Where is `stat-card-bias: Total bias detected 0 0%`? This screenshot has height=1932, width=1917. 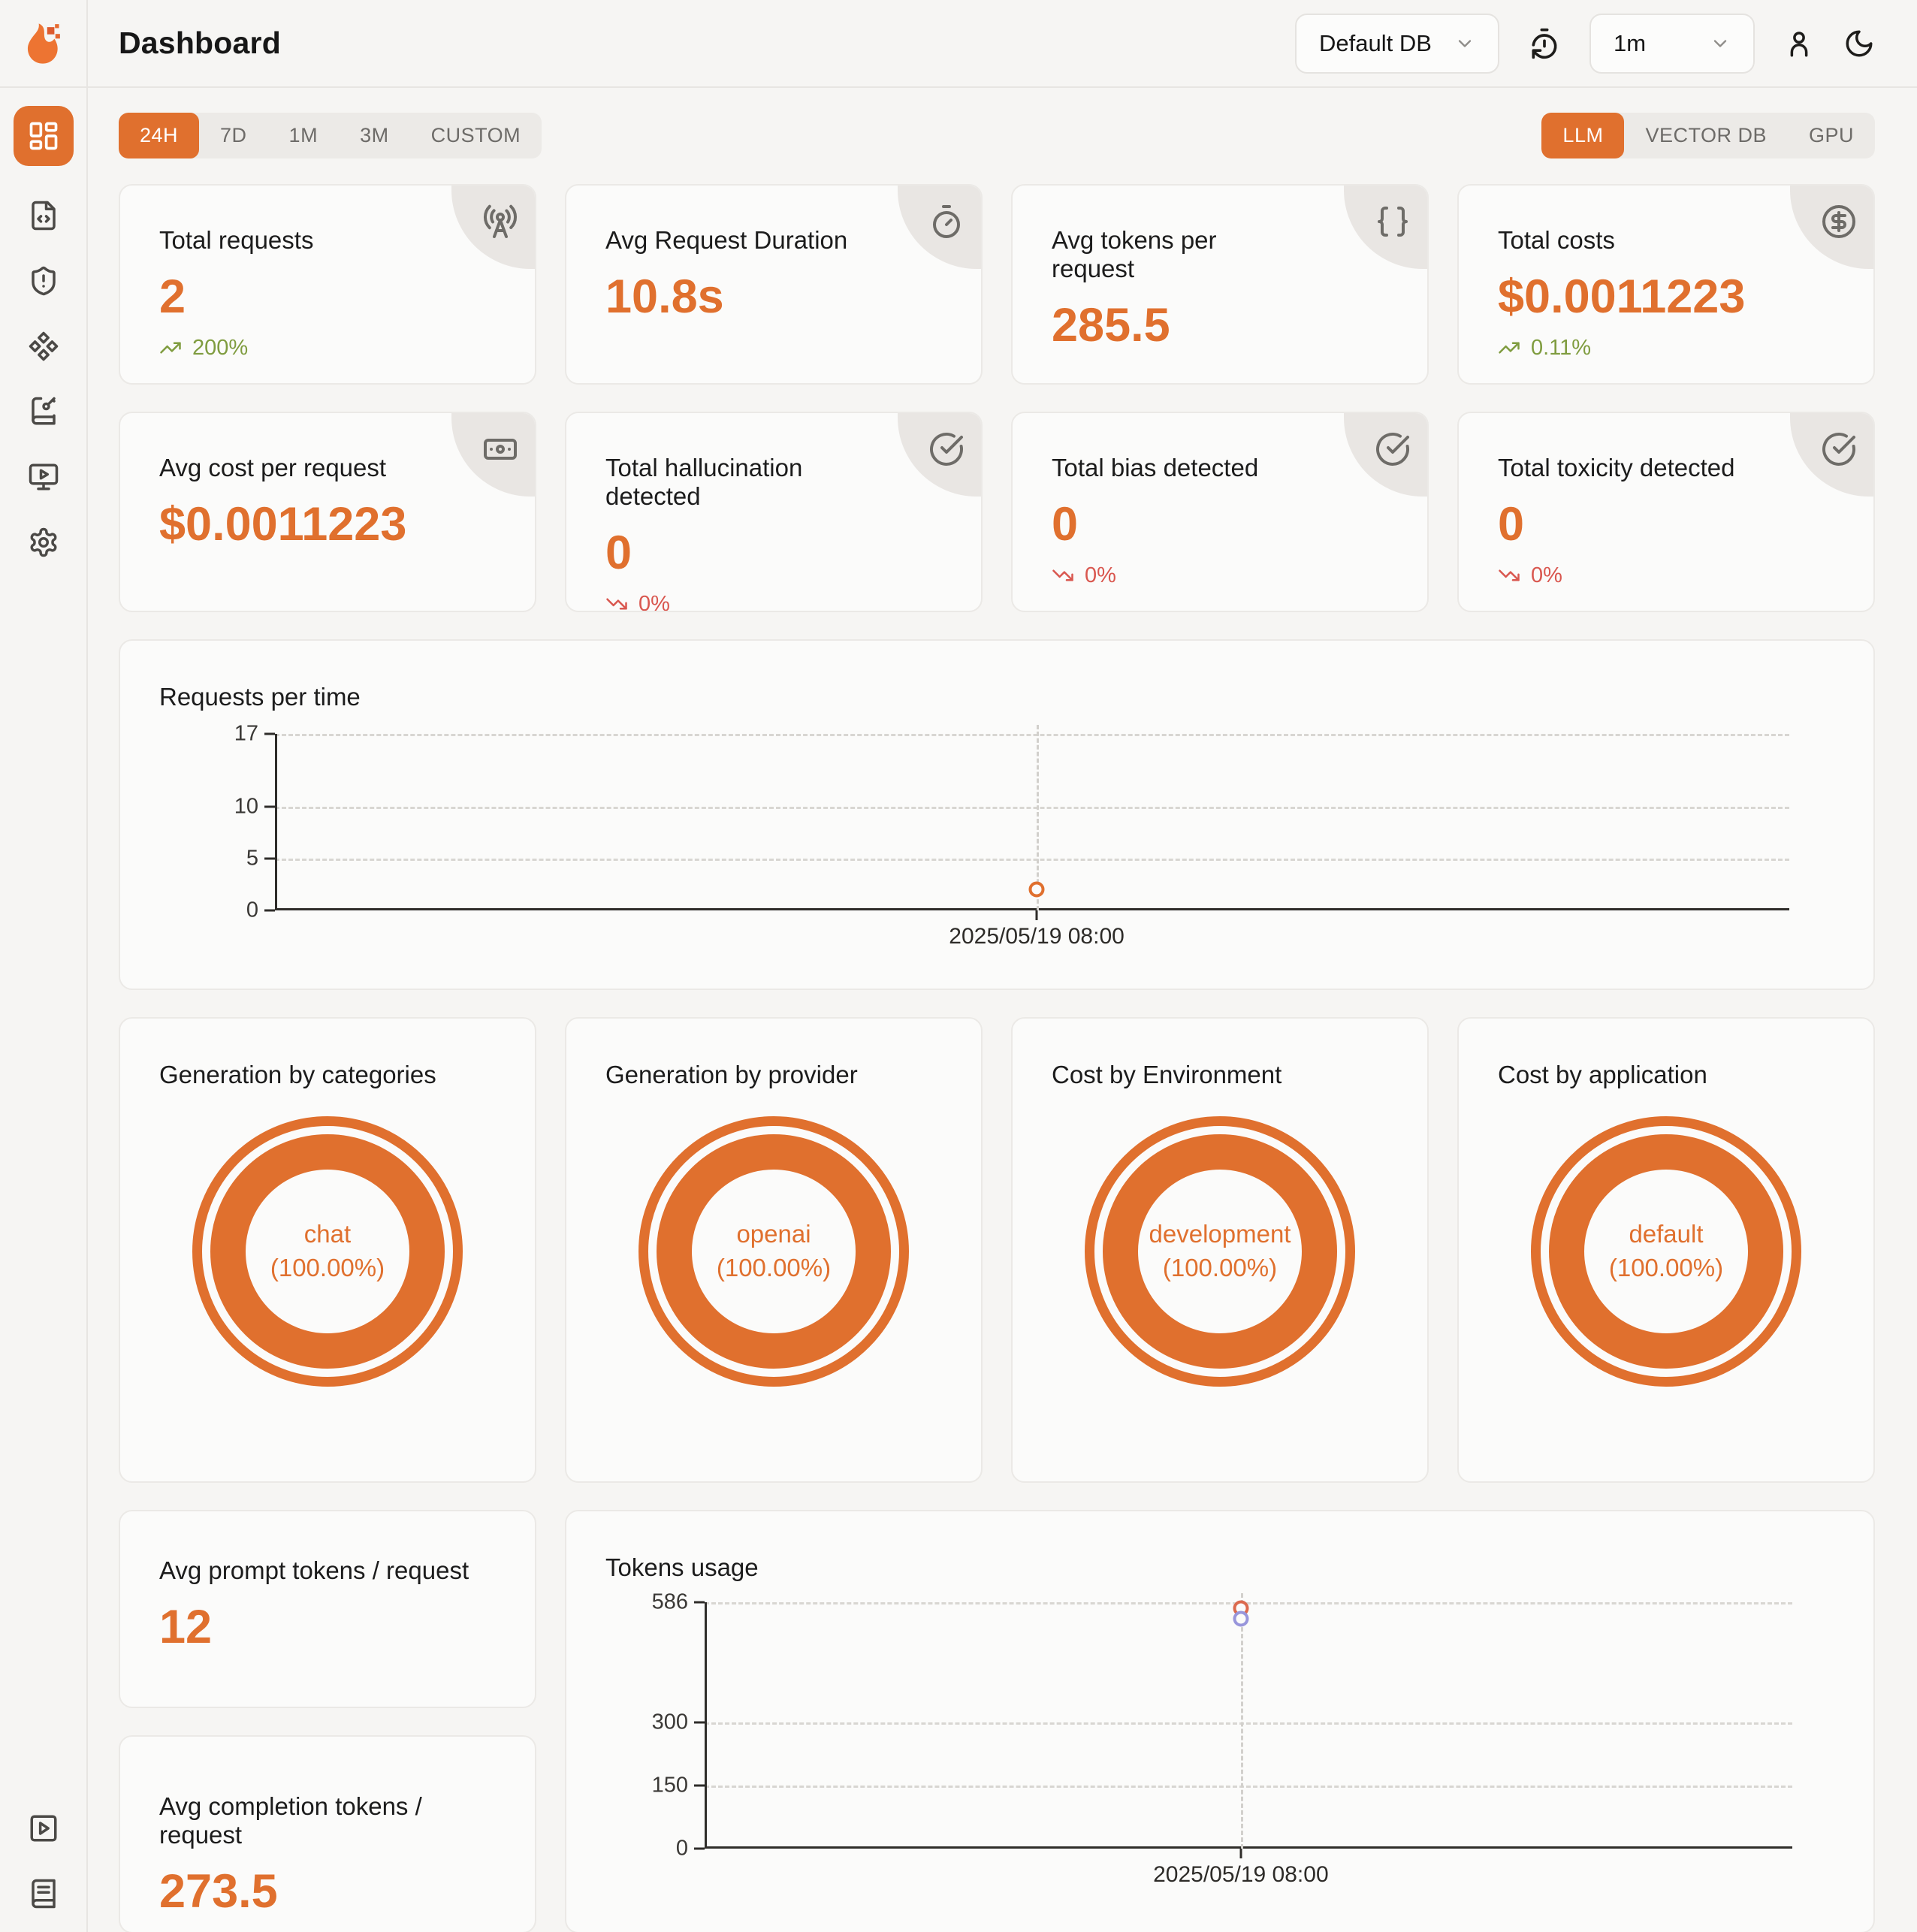 stat-card-bias: Total bias detected 0 0% is located at coordinates (1220, 512).